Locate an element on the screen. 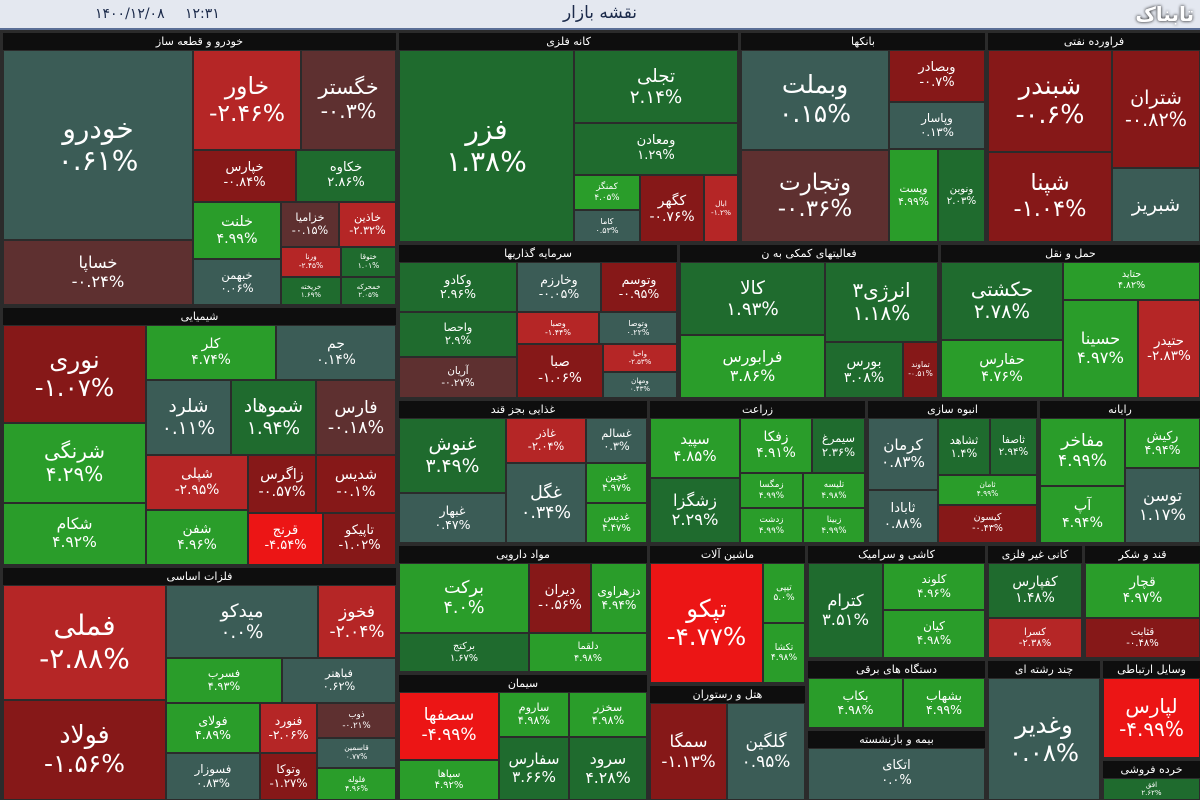  tile-name: توسن is located at coordinates (1162, 495).